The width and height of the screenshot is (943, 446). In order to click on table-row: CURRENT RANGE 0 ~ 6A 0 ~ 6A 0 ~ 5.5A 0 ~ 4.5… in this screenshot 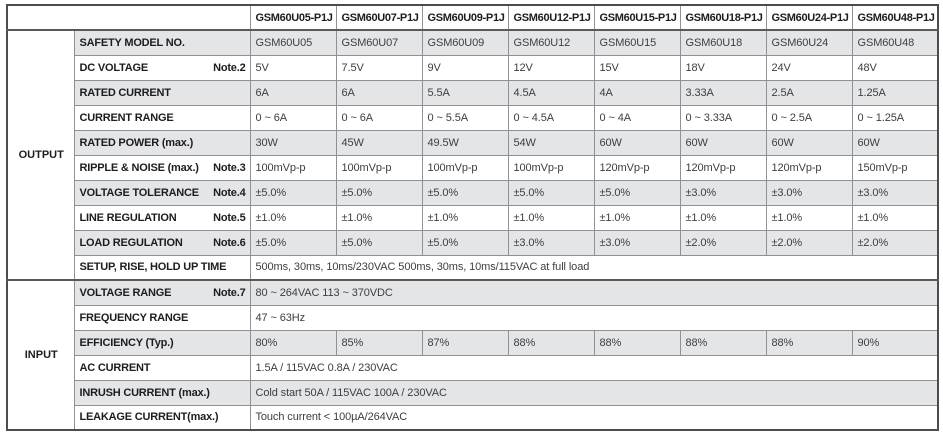, I will do `click(473, 117)`.